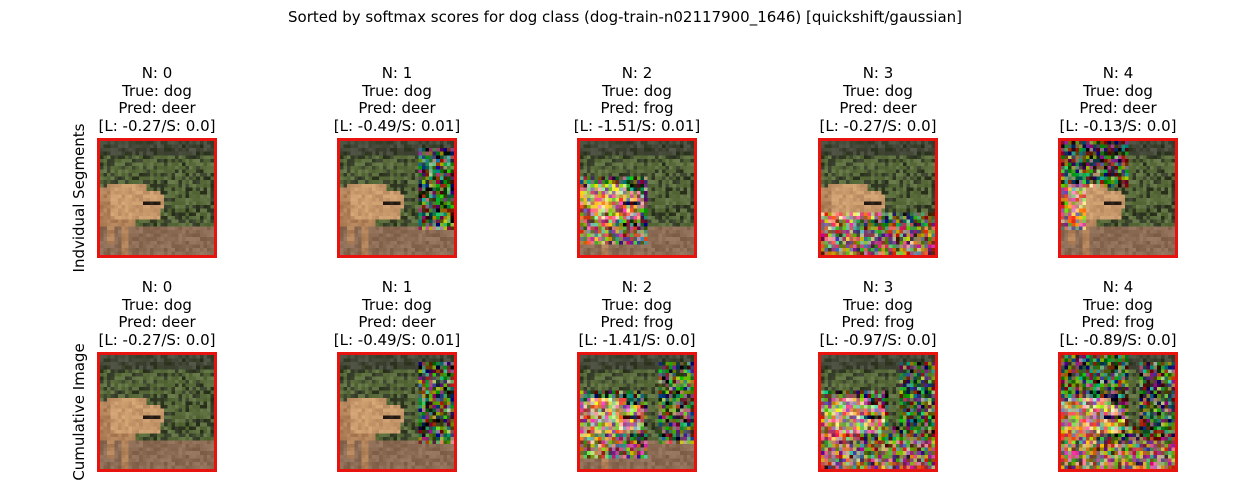 The height and width of the screenshot is (500, 1250). What do you see at coordinates (637, 108) in the screenshot?
I see `panel-pred-label: Pred: frog` at bounding box center [637, 108].